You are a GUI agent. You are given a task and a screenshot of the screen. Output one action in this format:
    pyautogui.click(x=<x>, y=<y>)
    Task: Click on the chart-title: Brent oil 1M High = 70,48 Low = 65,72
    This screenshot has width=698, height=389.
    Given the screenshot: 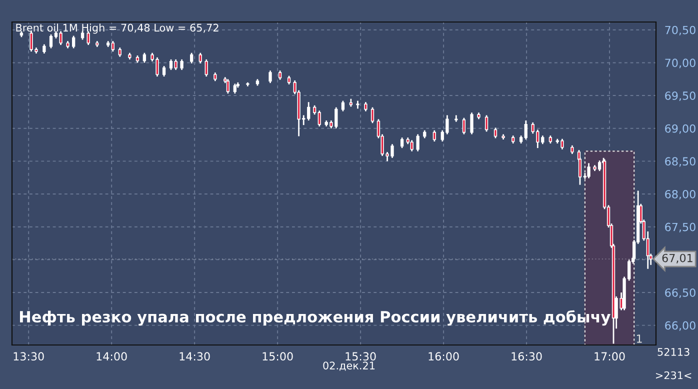 What is the action you would take?
    pyautogui.click(x=117, y=29)
    